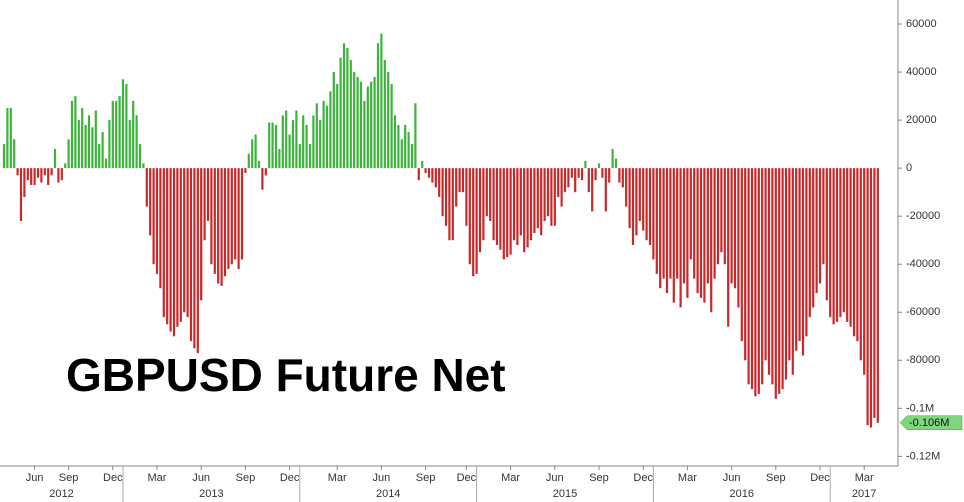 The image size is (964, 502). What do you see at coordinates (923, 456) in the screenshot?
I see `y-tick-label: -0.12M` at bounding box center [923, 456].